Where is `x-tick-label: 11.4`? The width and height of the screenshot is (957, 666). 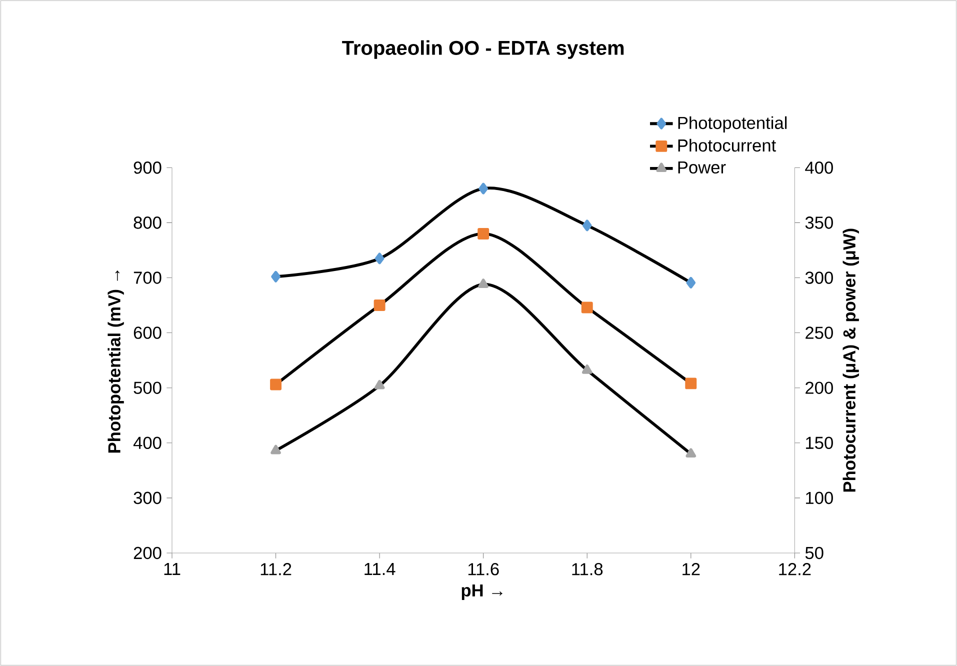 x-tick-label: 11.4 is located at coordinates (380, 569).